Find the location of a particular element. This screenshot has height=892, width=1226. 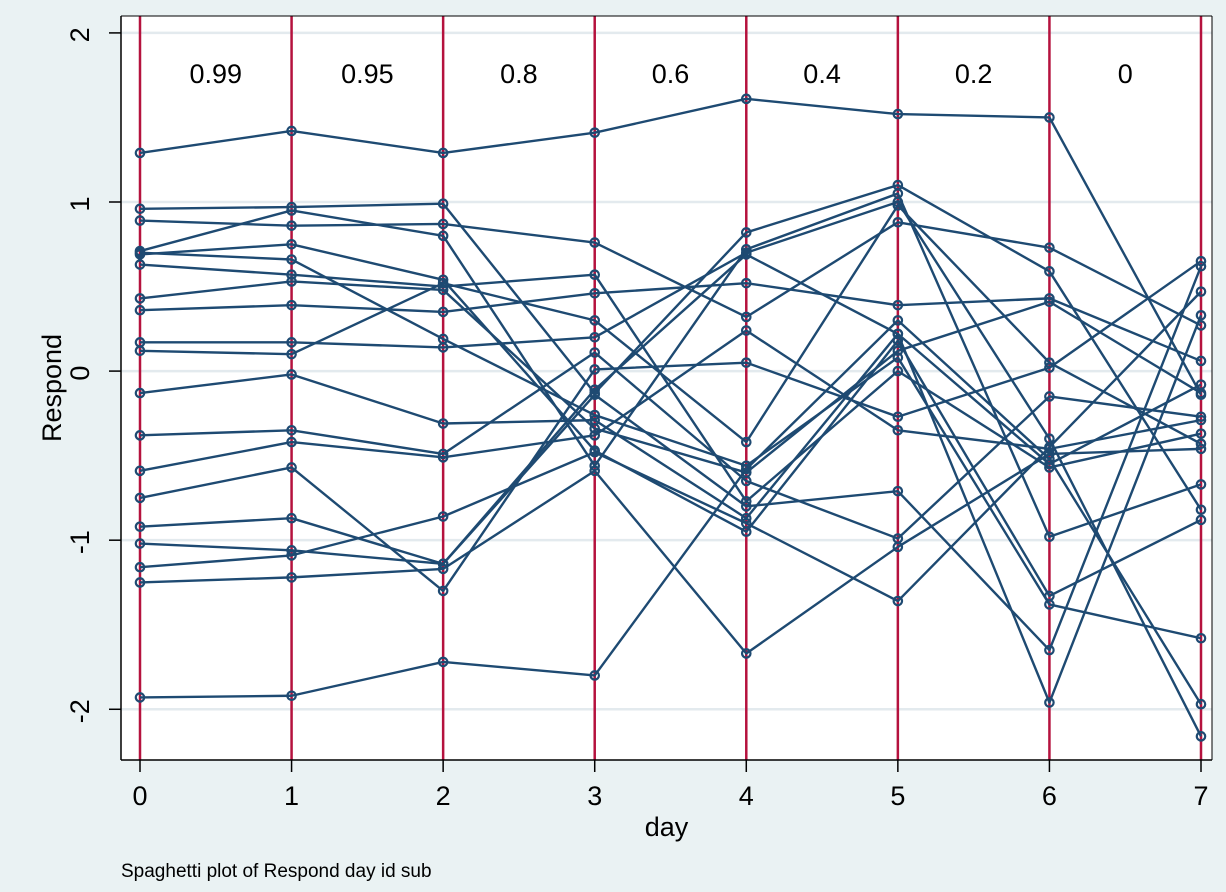

panel-label: 0.2 is located at coordinates (974, 74).